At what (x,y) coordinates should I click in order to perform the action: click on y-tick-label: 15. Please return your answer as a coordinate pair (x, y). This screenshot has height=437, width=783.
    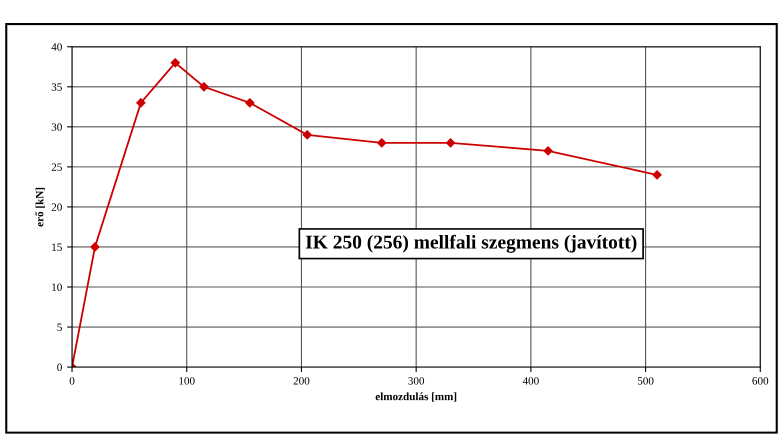
    Looking at the image, I should click on (57, 247).